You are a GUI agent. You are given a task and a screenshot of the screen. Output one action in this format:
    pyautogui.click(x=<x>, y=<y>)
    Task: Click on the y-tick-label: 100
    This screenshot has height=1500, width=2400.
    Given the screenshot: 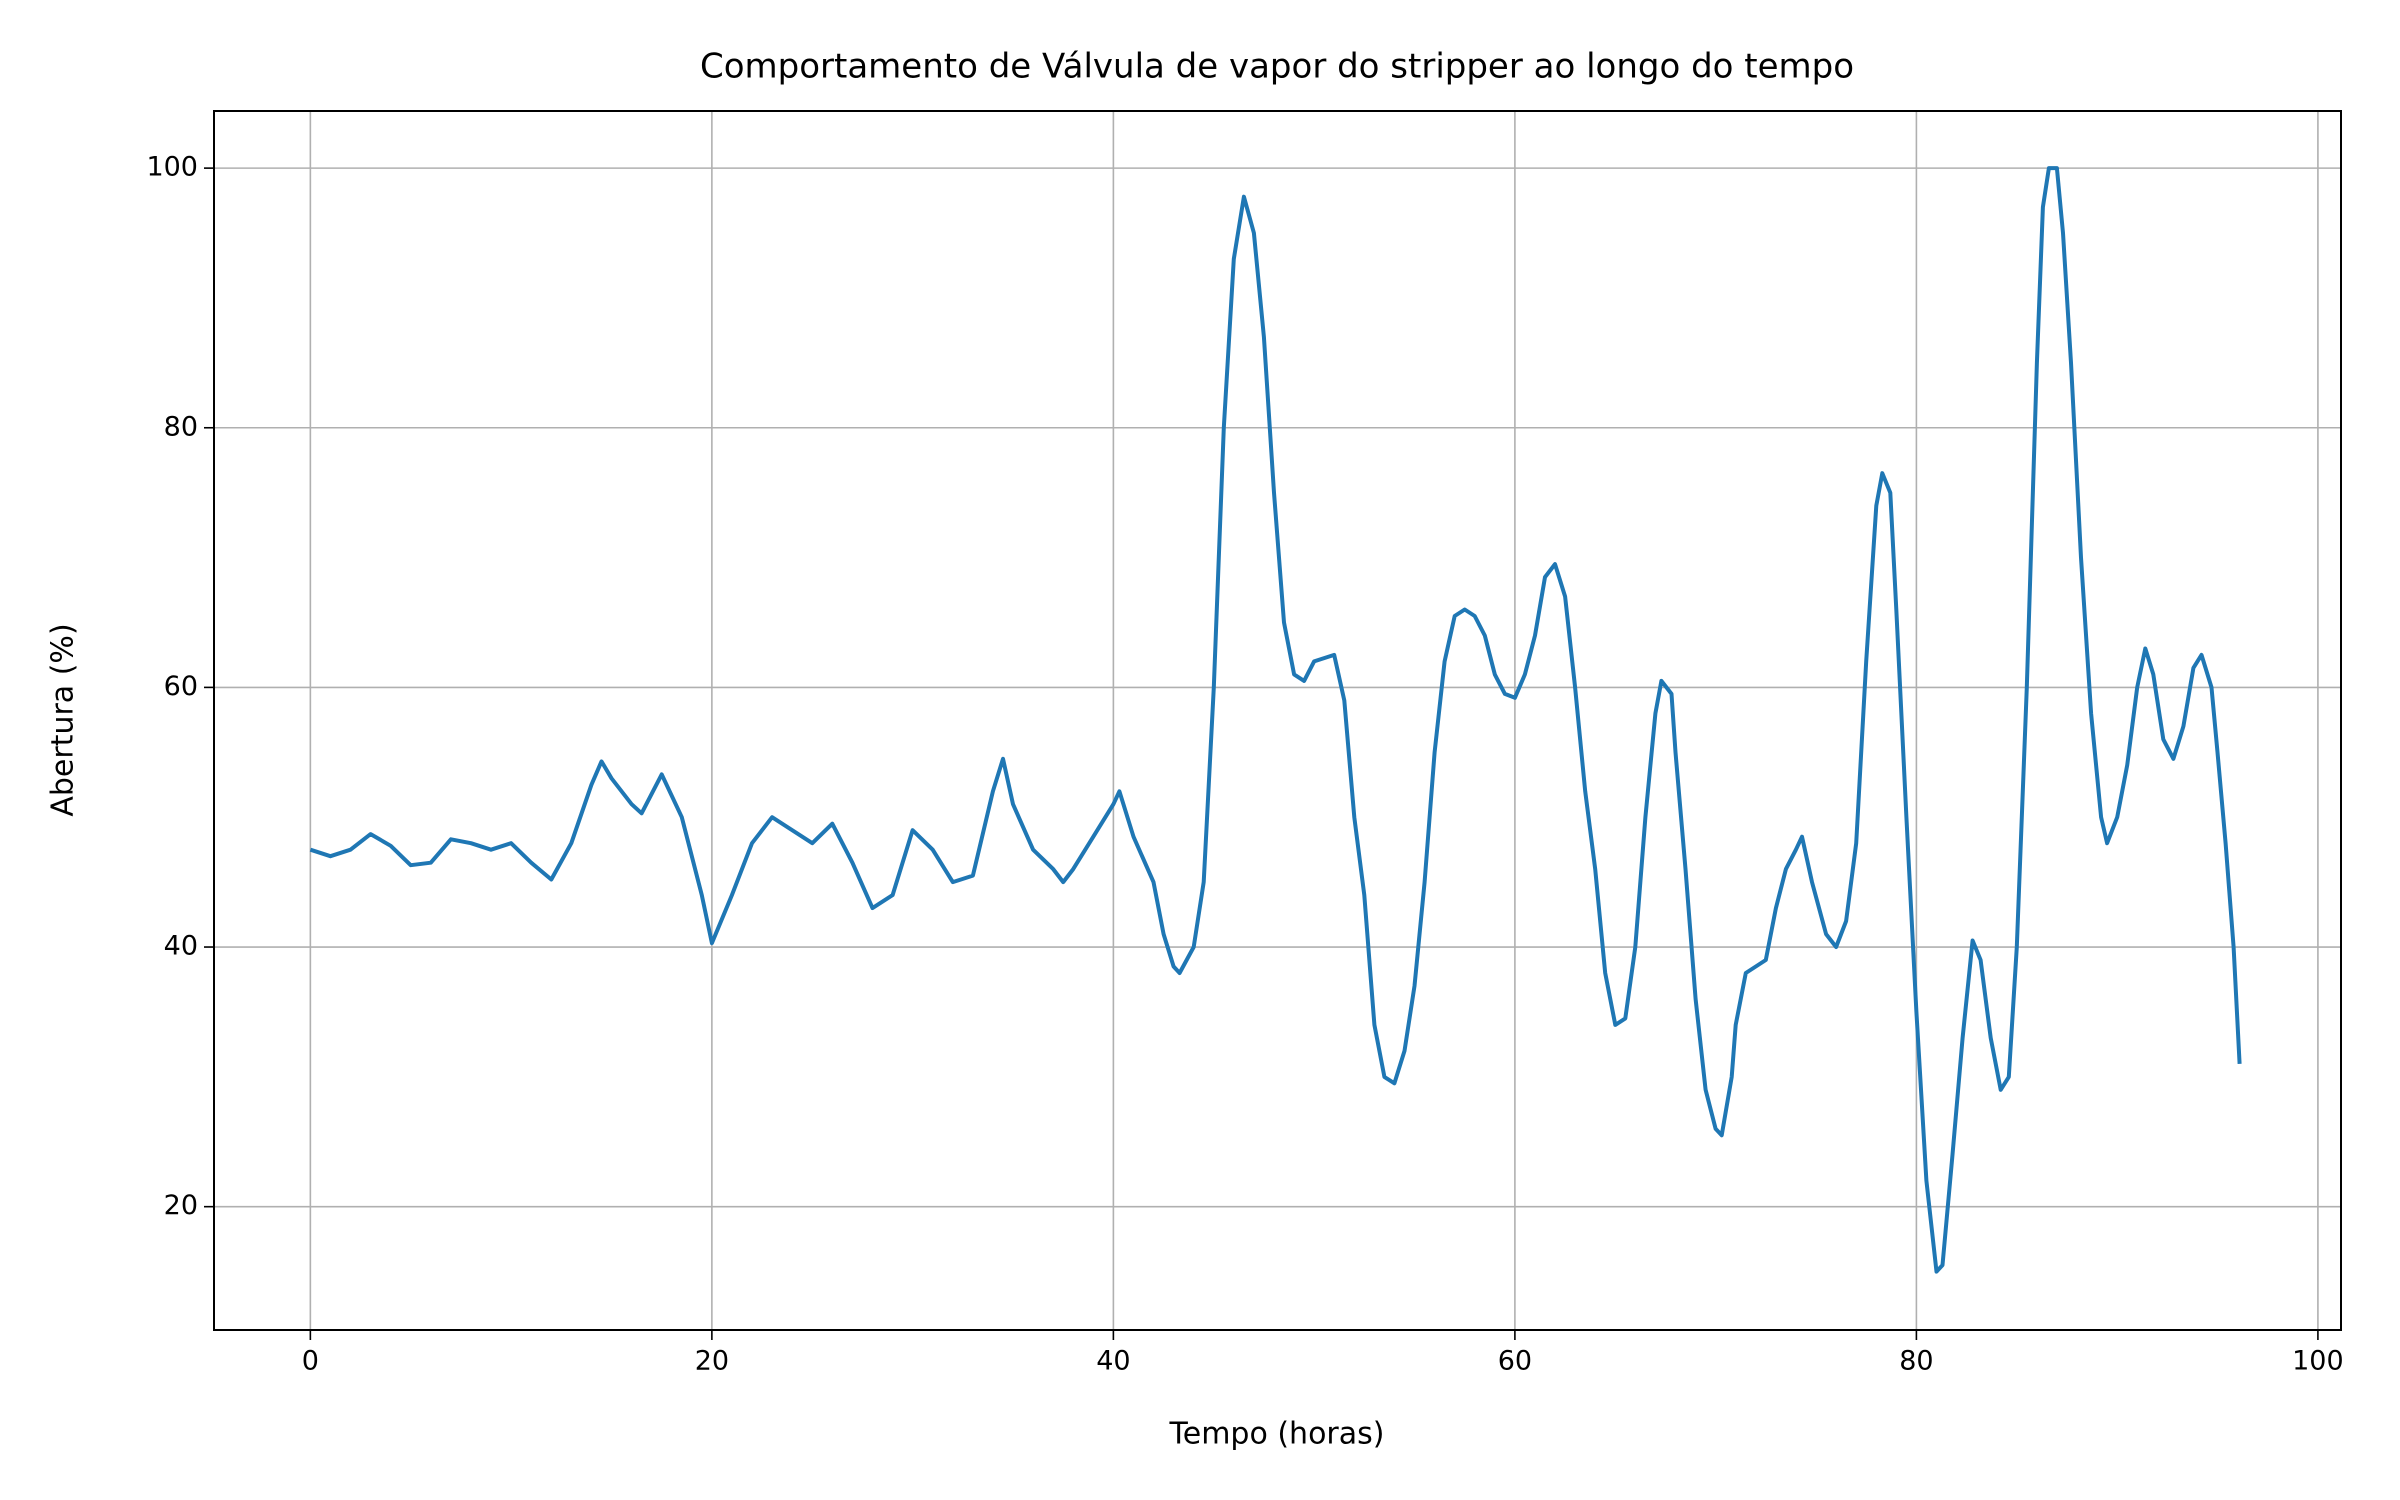 What is the action you would take?
    pyautogui.click(x=172, y=167)
    